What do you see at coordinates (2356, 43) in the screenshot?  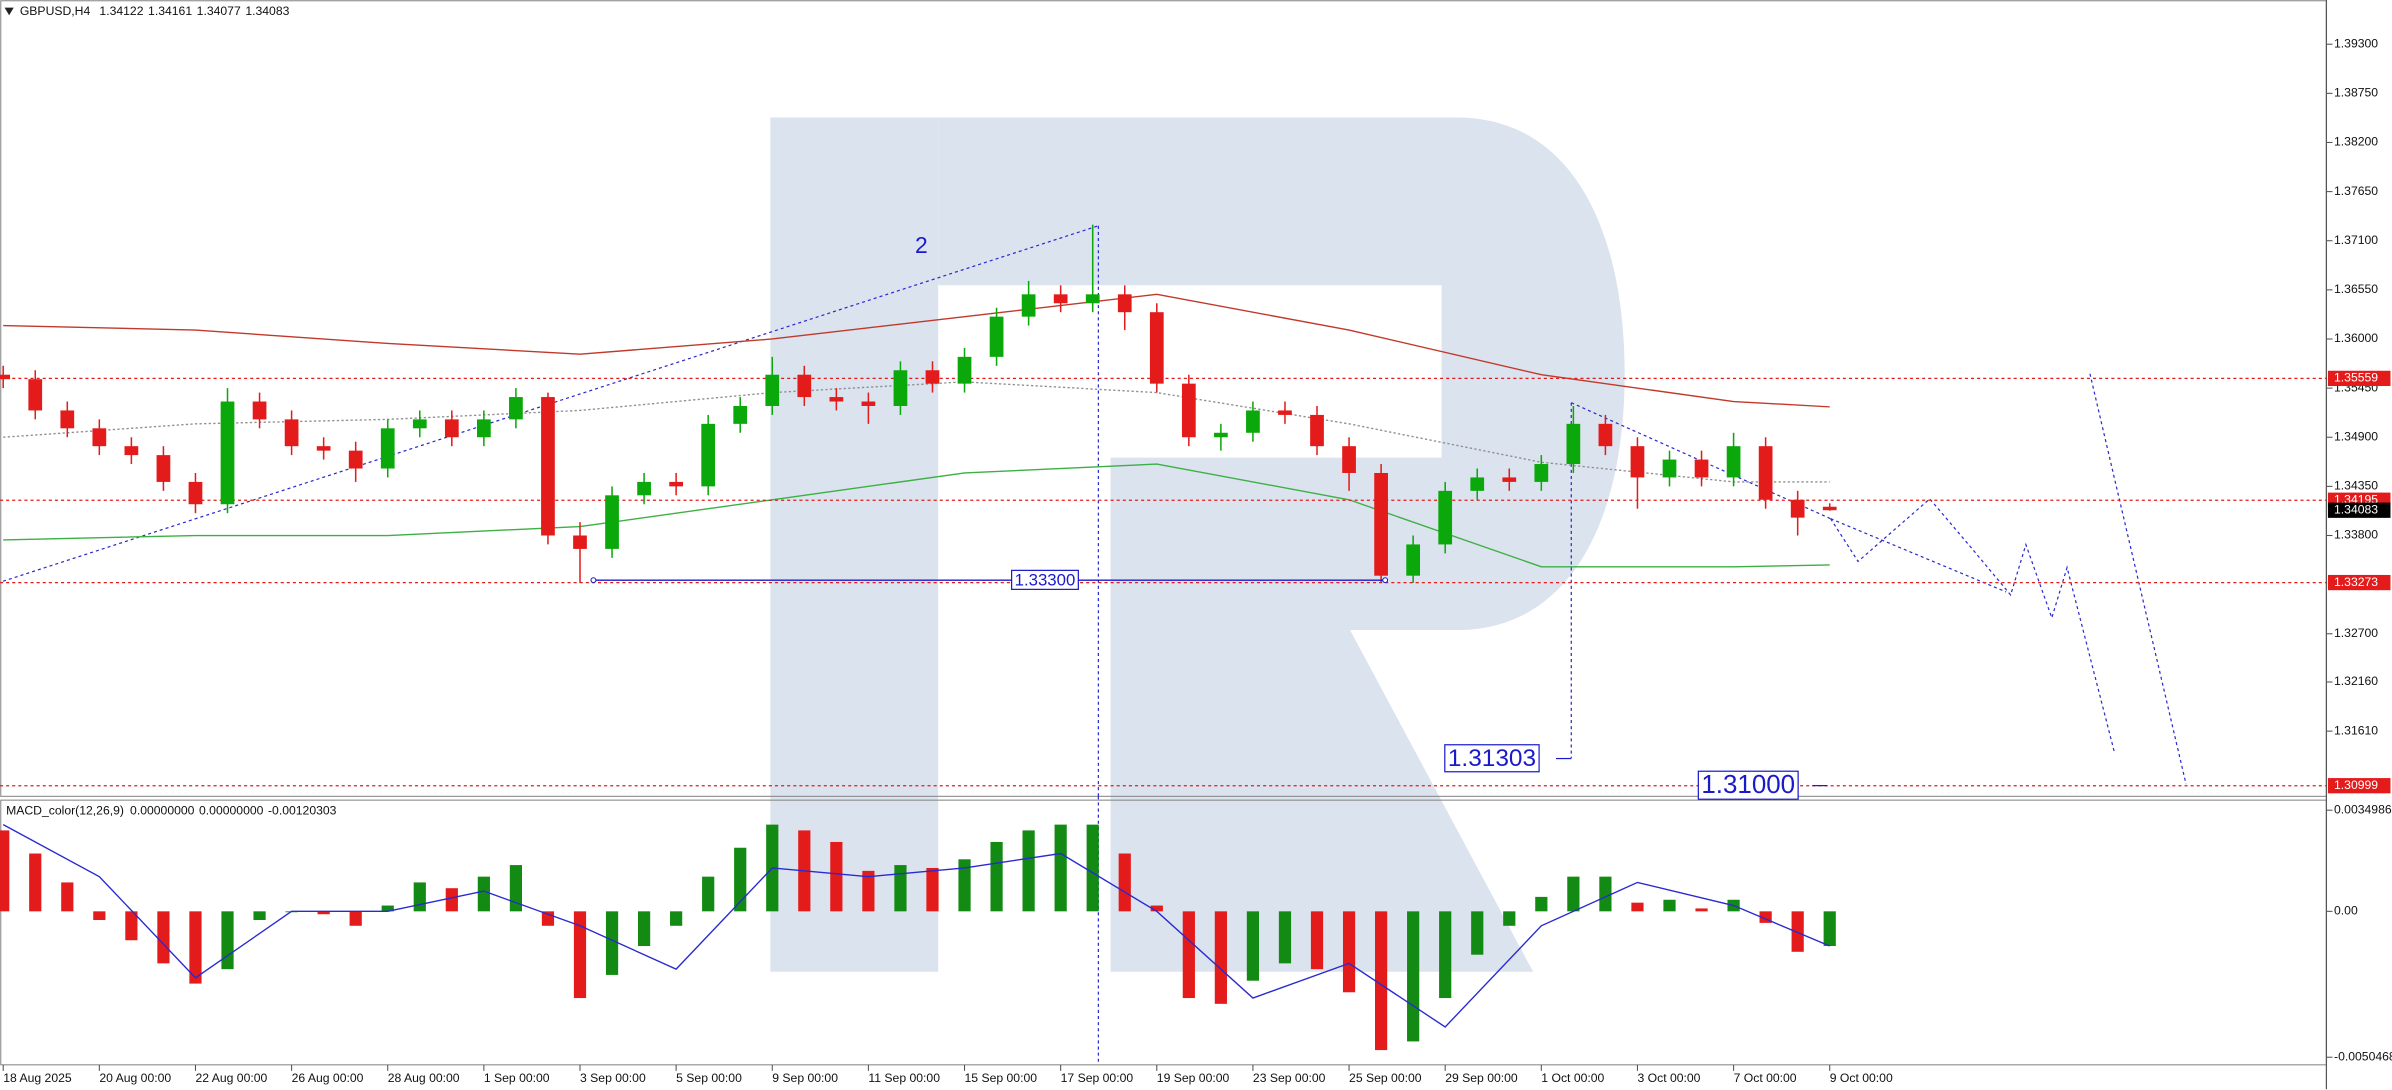 I see `y-tick-label: 1.39300` at bounding box center [2356, 43].